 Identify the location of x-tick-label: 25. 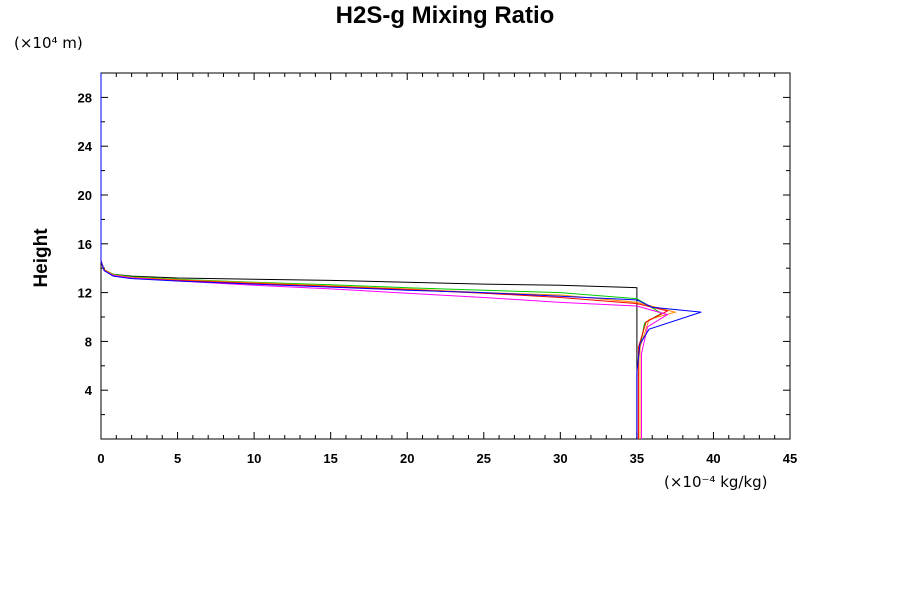
(484, 458).